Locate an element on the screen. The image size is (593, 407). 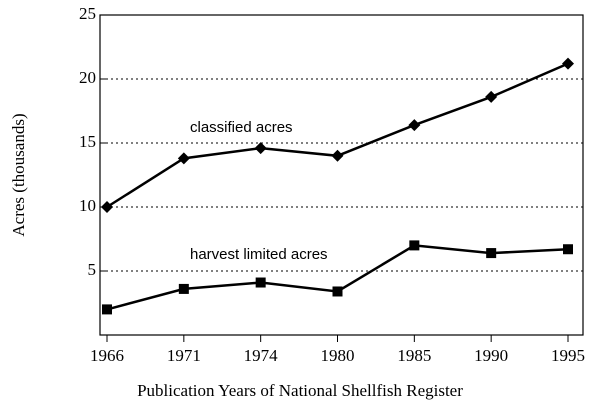
x-tick-label: 1995 is located at coordinates (568, 355).